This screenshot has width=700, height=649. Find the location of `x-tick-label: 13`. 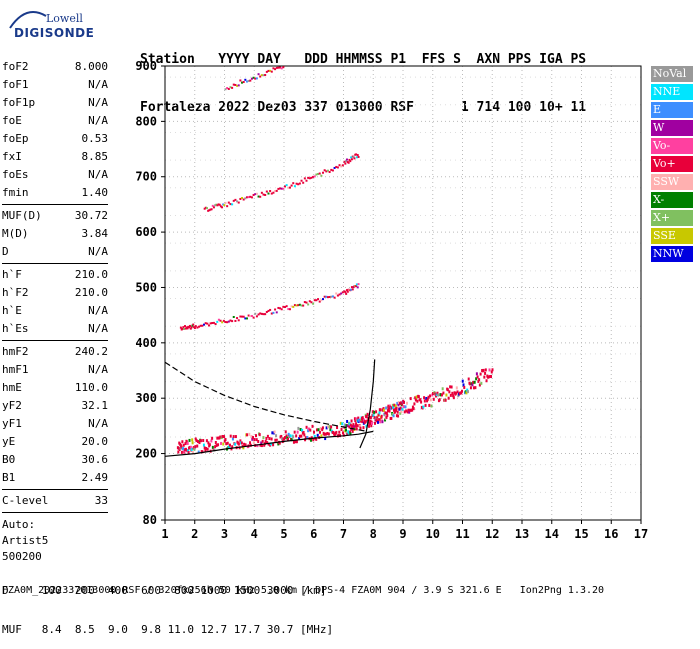

x-tick-label: 13 is located at coordinates (522, 534).